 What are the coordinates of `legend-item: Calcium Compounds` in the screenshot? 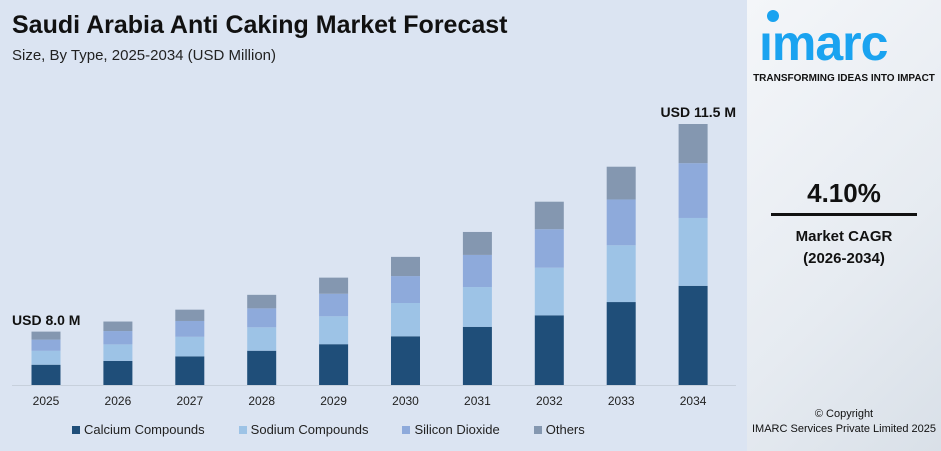 It's located at (138, 429).